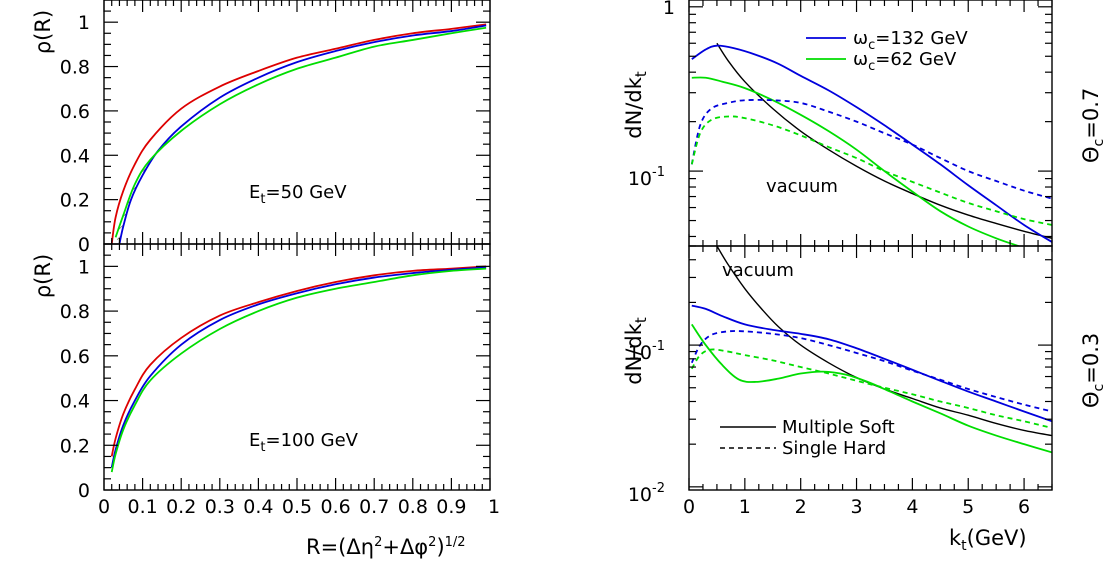  I want to click on plot-area-right-bottom, so click(871, 350).